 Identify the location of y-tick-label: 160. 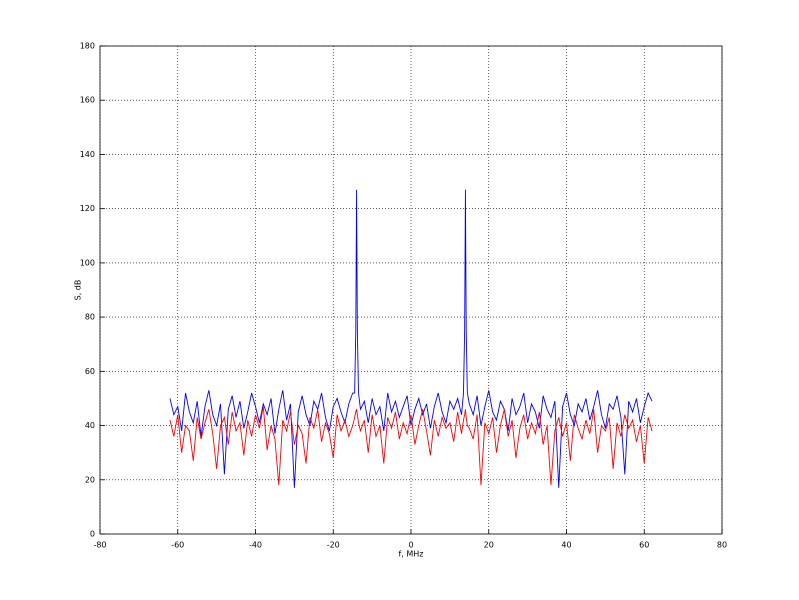
(87, 100).